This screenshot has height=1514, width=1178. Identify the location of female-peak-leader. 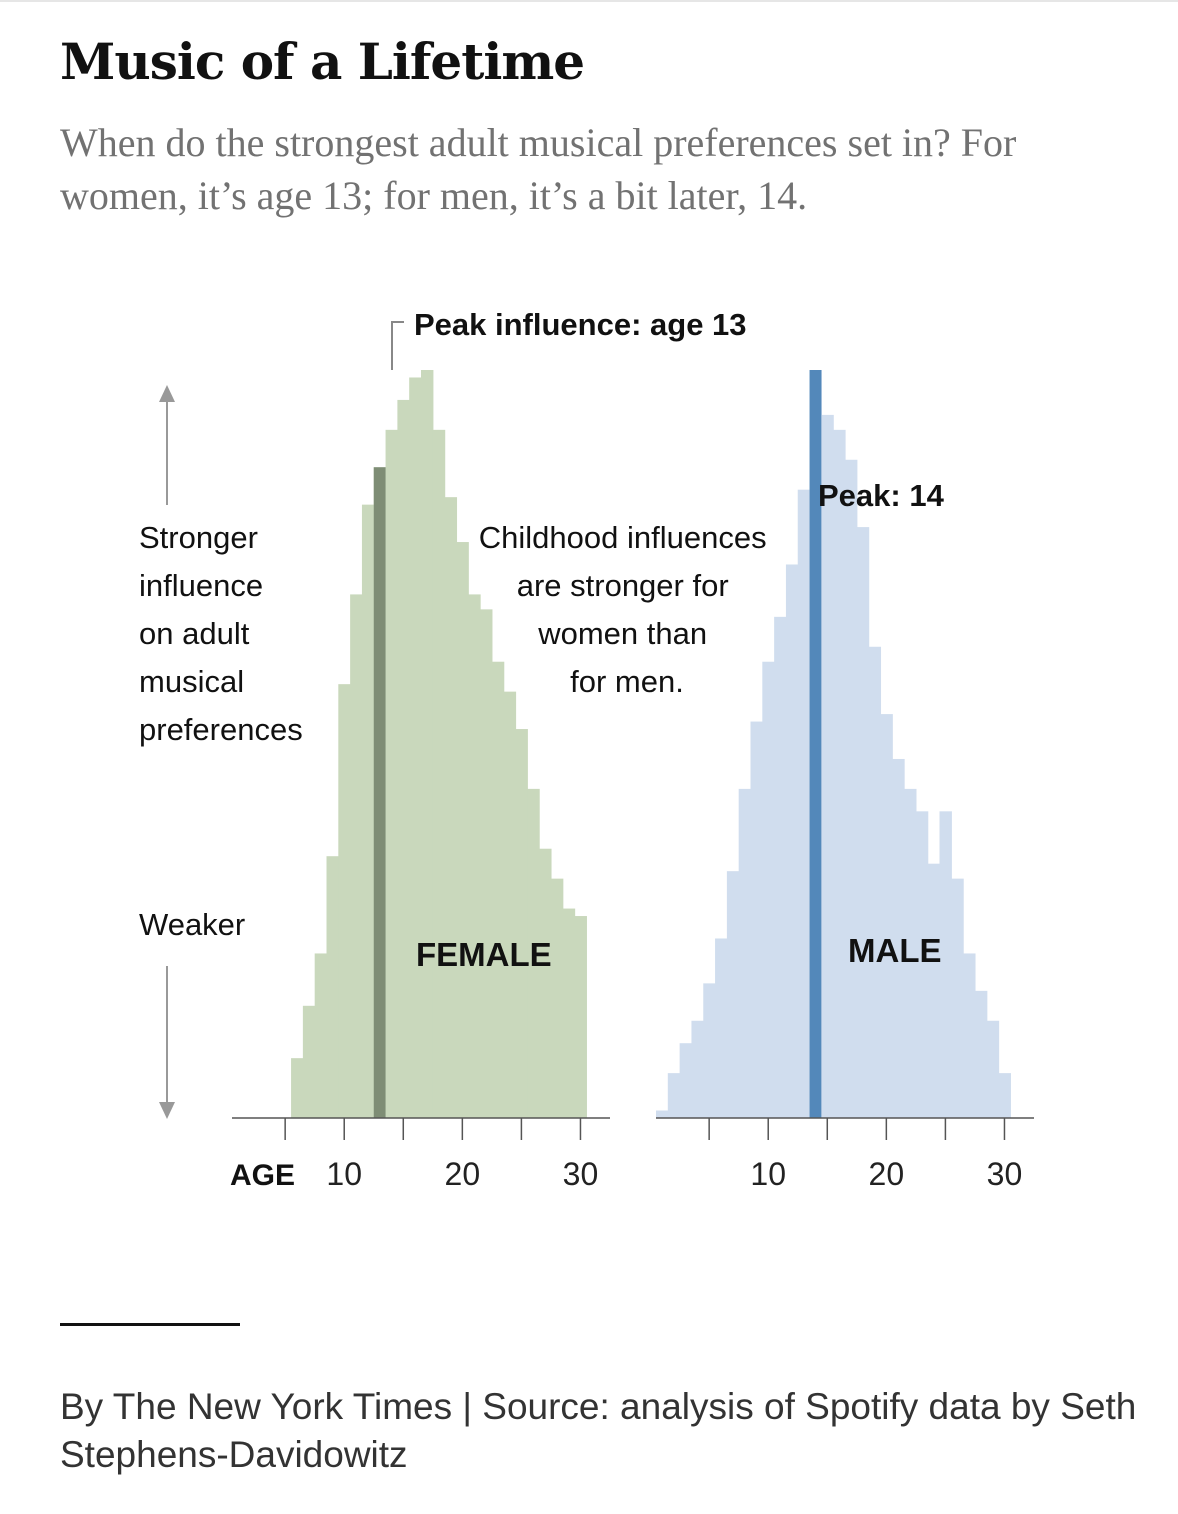
(397, 345).